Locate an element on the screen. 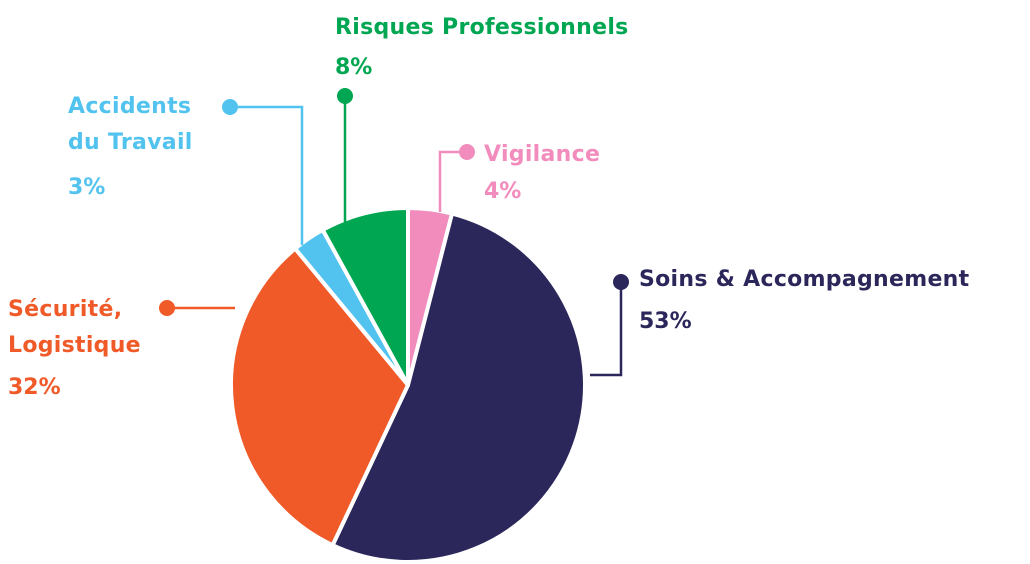 The image size is (1030, 564). slice-label: Sécurité, Logistique is located at coordinates (74, 327).